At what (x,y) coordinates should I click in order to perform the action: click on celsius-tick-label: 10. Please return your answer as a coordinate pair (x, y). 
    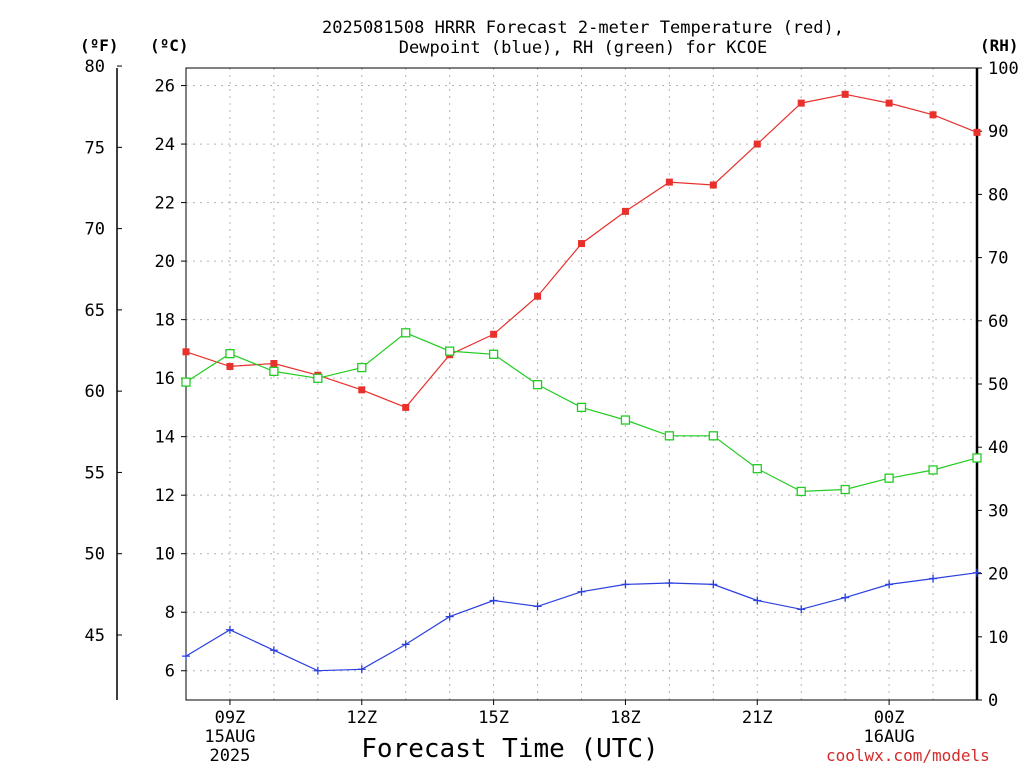
    Looking at the image, I should click on (165, 555).